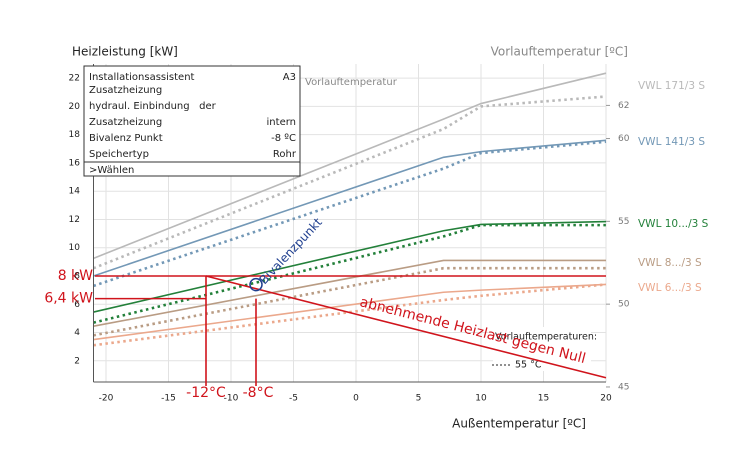 This screenshot has width=750, height=476. What do you see at coordinates (125, 52) in the screenshot?
I see `y-axis-title: Heizleistung [kW]` at bounding box center [125, 52].